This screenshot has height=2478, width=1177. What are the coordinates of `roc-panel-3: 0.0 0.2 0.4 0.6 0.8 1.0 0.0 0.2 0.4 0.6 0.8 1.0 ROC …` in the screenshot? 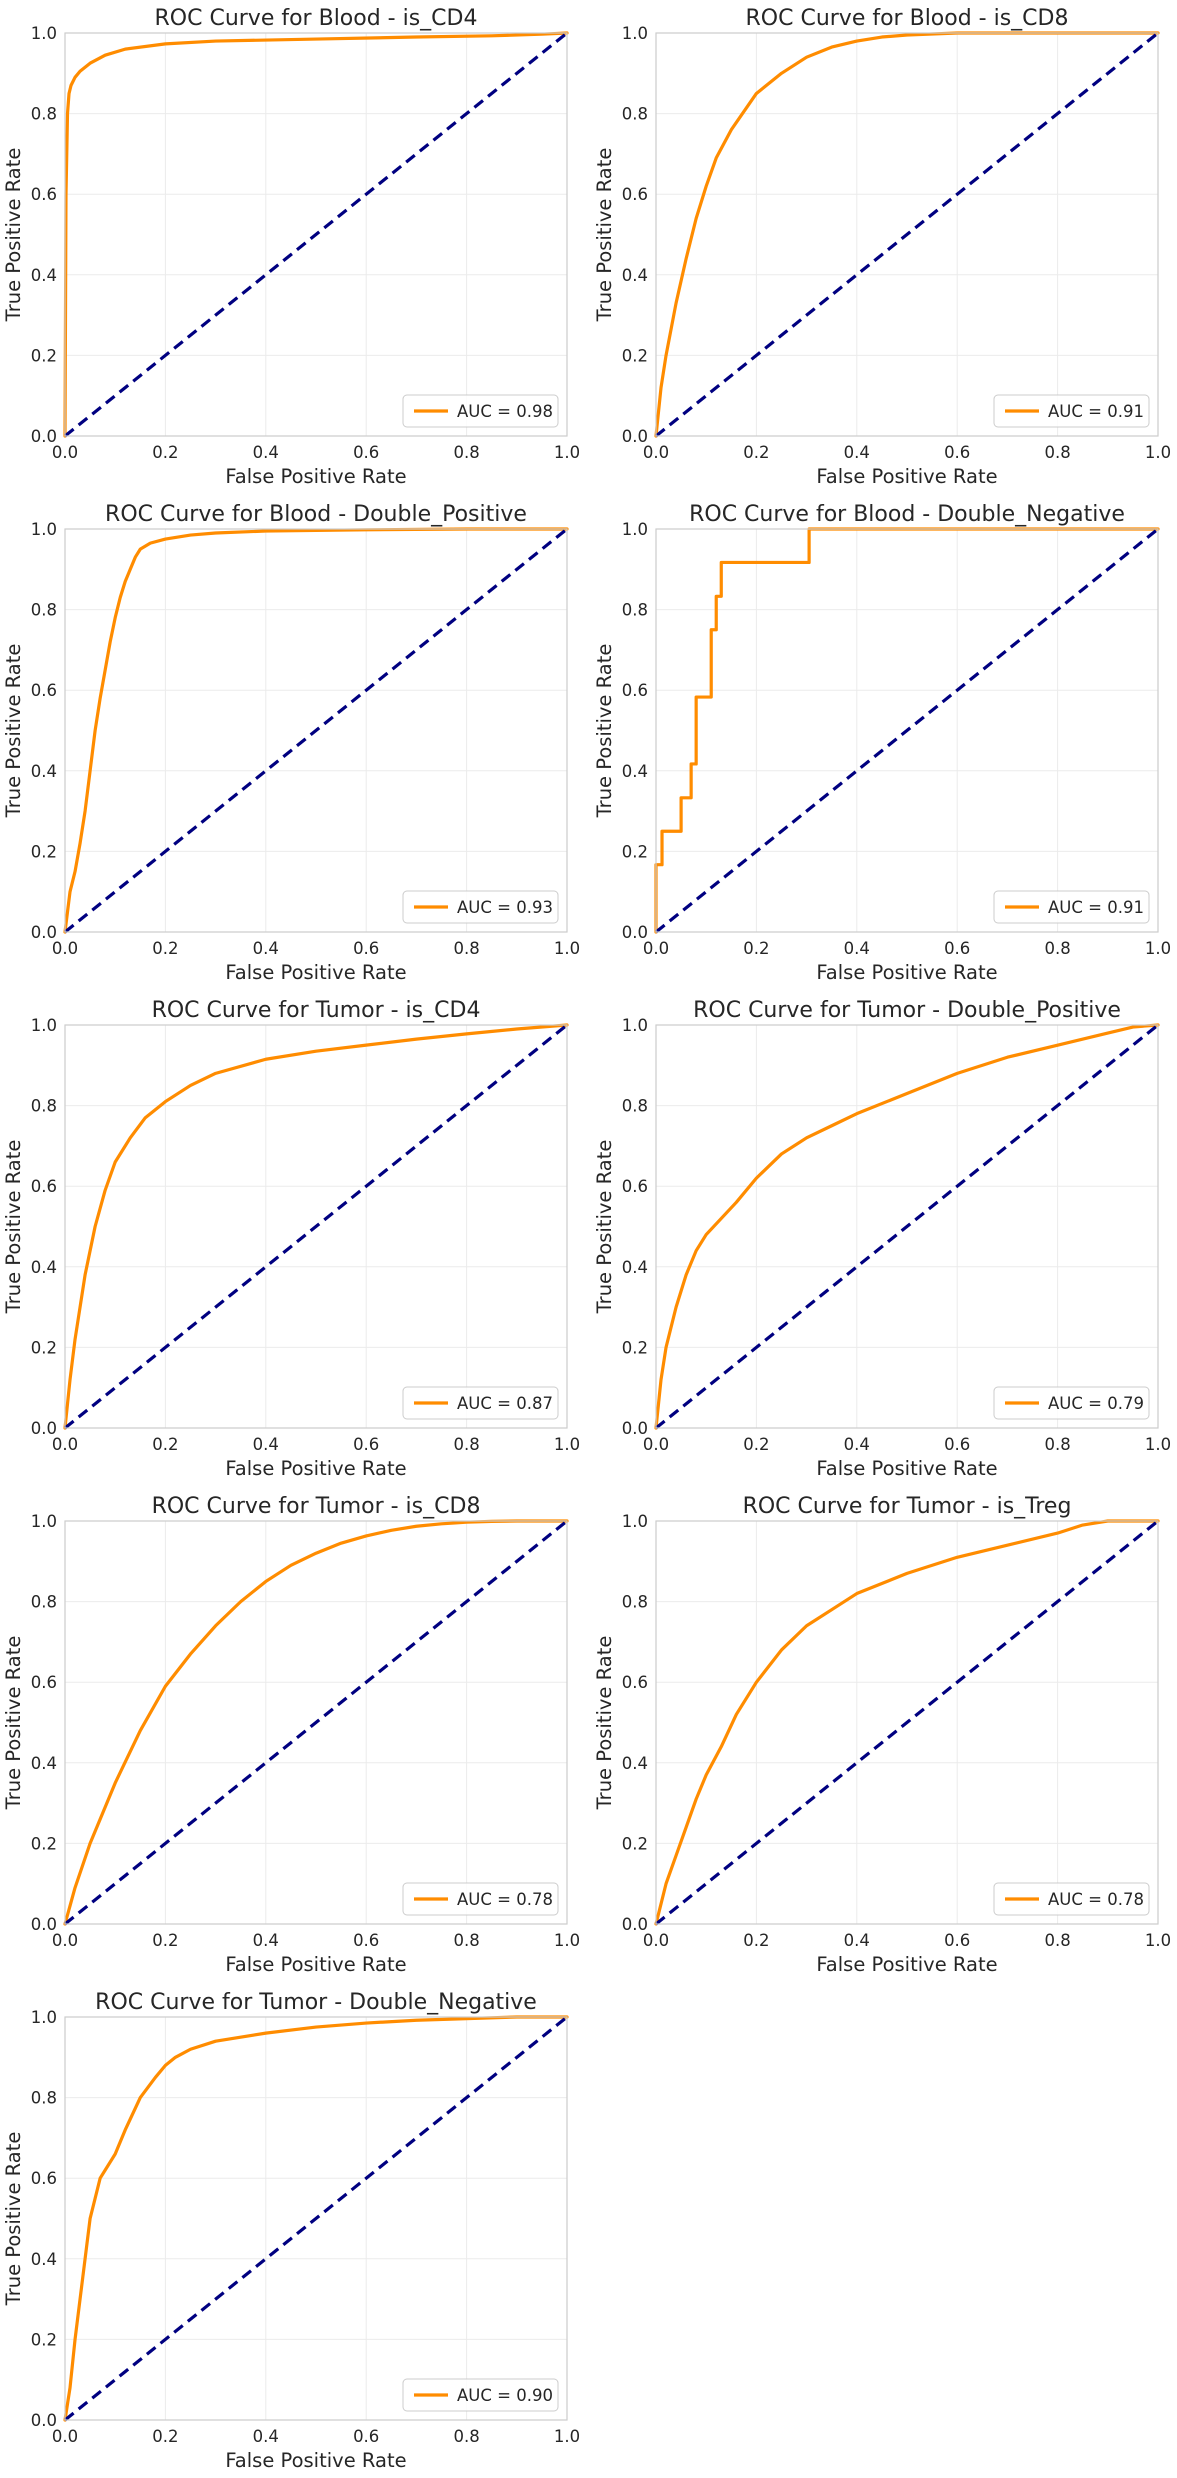 It's located at (291, 743).